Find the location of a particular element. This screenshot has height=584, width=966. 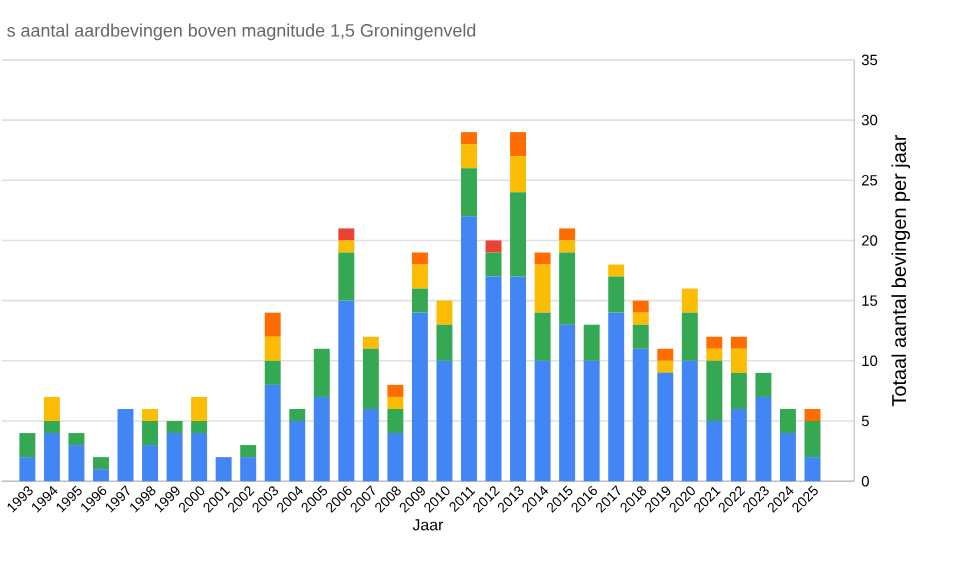

chart-title: s aantal aardbevingen boven magnitude 1,5 Groningenveld is located at coordinates (241, 32).